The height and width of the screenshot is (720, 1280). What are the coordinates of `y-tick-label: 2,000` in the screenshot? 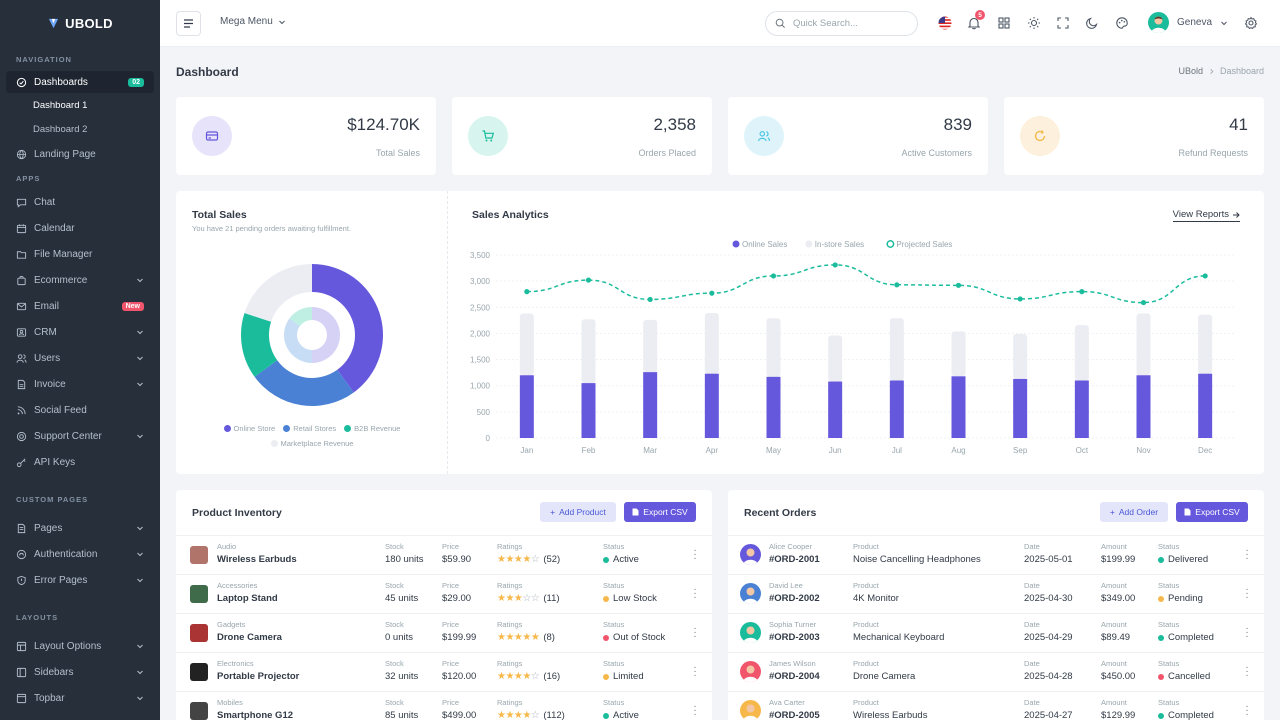 It's located at (480, 333).